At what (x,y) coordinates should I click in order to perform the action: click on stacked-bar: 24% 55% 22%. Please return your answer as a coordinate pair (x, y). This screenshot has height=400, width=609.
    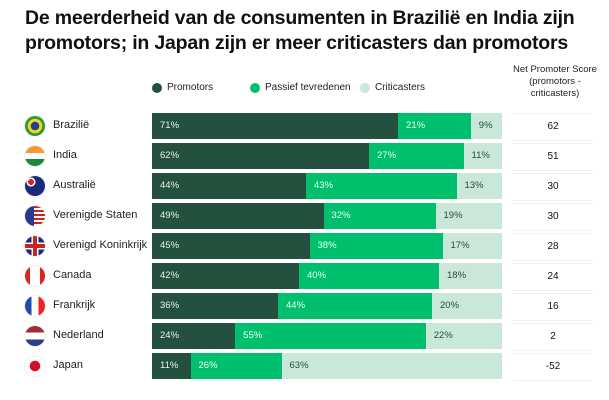
    Looking at the image, I should click on (327, 336).